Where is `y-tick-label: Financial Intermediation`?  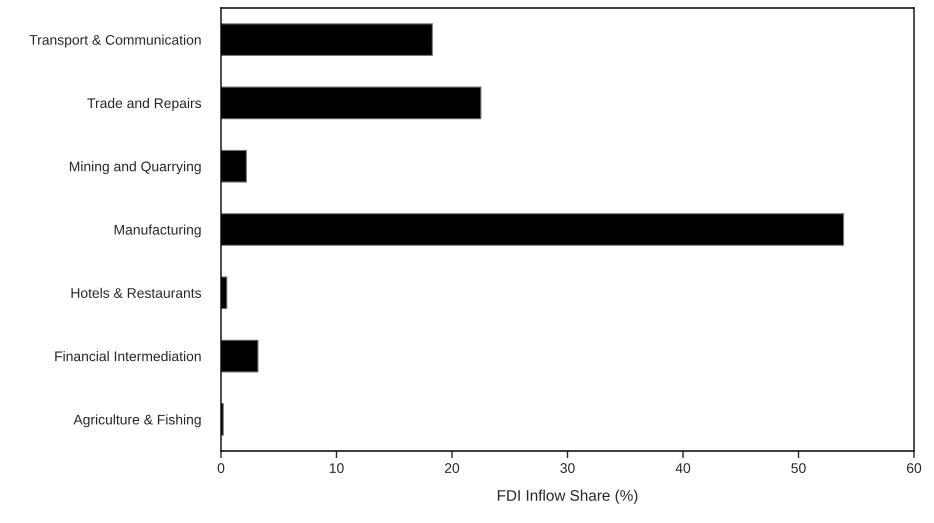 y-tick-label: Financial Intermediation is located at coordinates (128, 356).